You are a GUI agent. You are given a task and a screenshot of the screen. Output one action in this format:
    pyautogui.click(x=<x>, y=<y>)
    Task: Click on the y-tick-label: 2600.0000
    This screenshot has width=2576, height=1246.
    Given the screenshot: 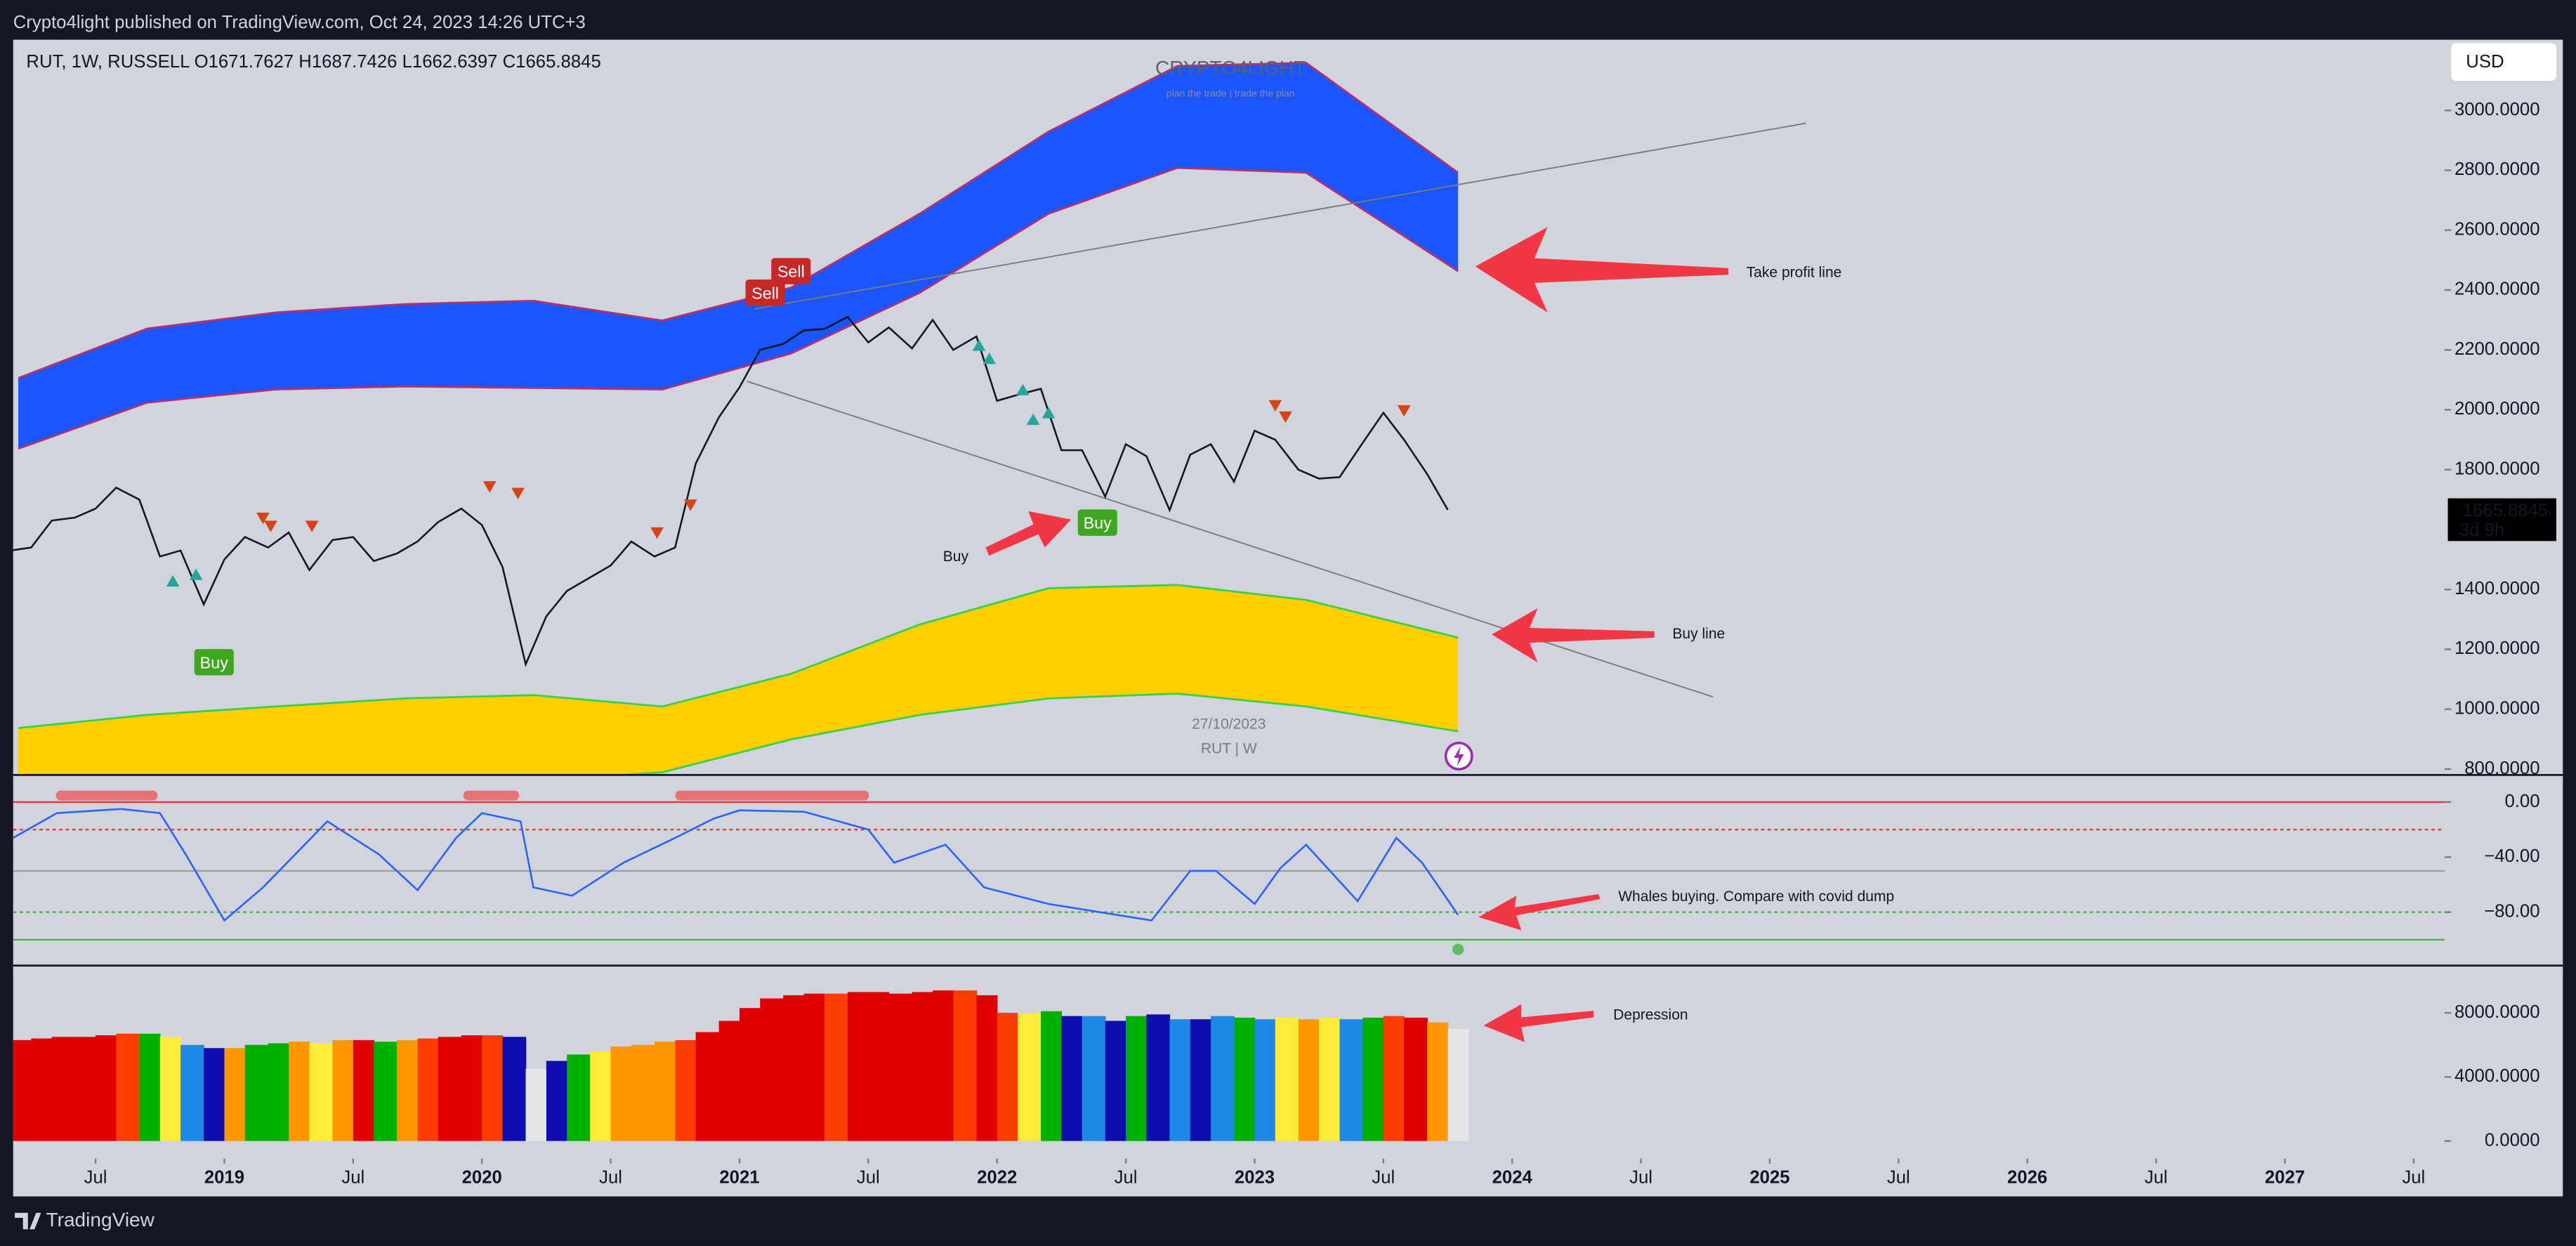 What is the action you would take?
    pyautogui.click(x=2497, y=229)
    